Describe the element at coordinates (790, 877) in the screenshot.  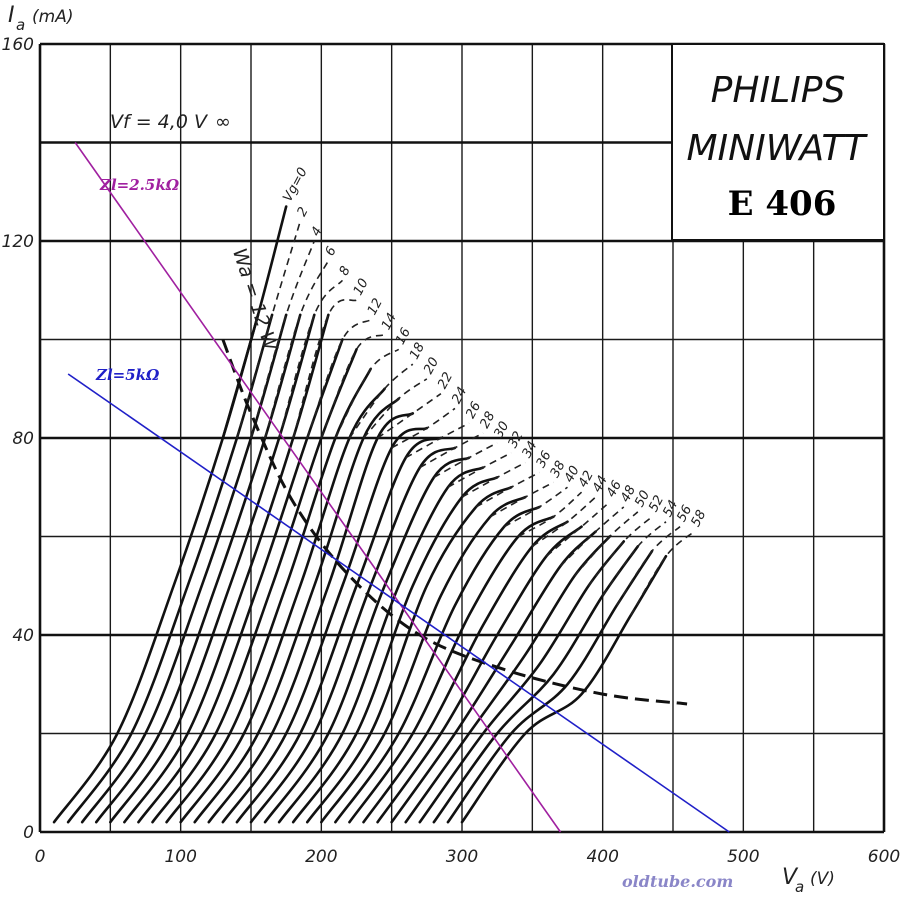
I see `x-axis-label-main: V` at that location.